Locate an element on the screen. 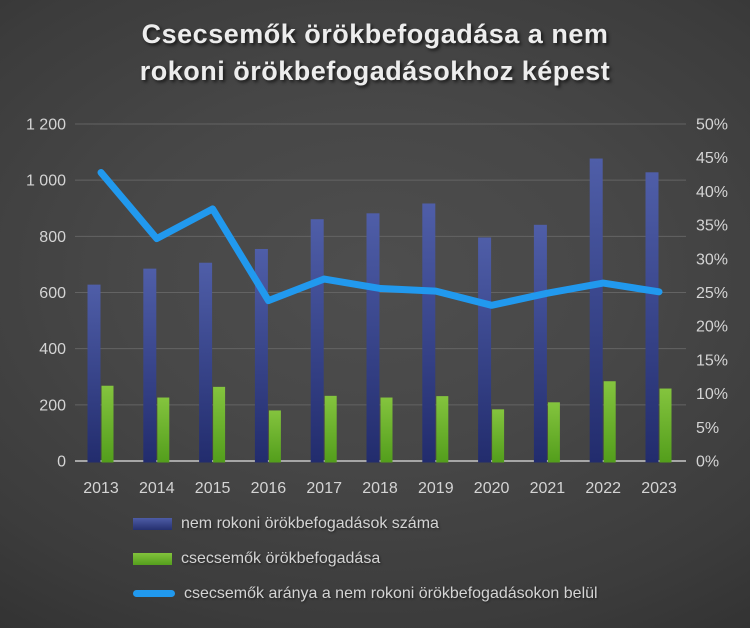  left-axis-tick: 1 000 is located at coordinates (46, 181).